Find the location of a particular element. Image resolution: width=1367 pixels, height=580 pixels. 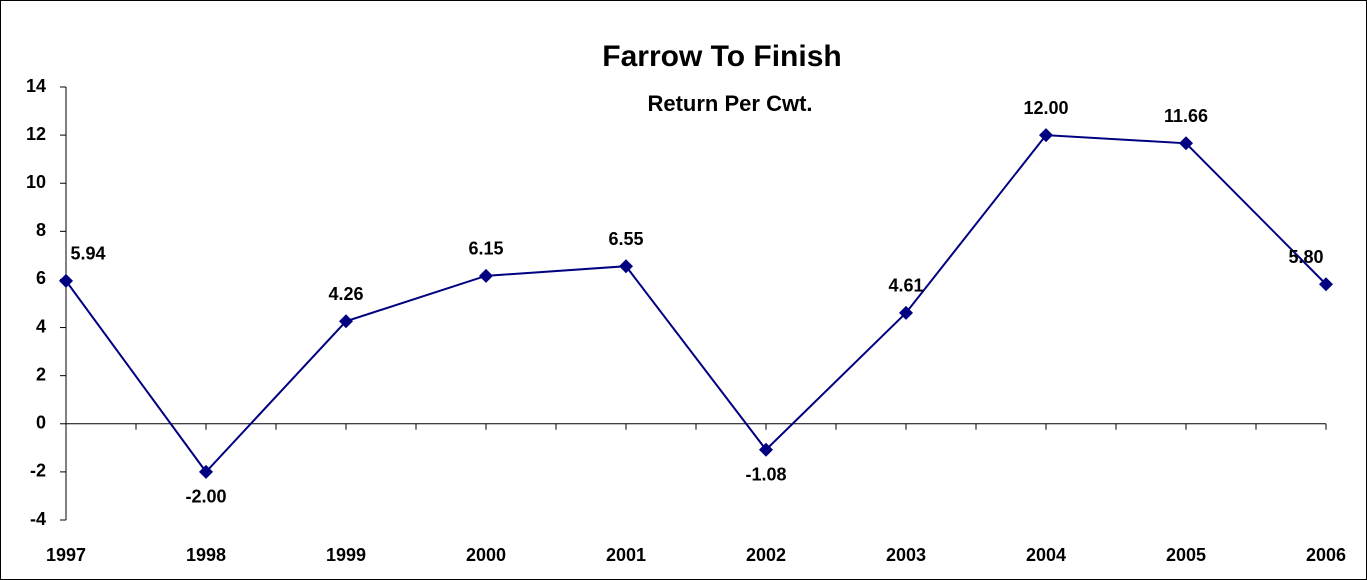

y-tick-label: 4 is located at coordinates (41, 326).